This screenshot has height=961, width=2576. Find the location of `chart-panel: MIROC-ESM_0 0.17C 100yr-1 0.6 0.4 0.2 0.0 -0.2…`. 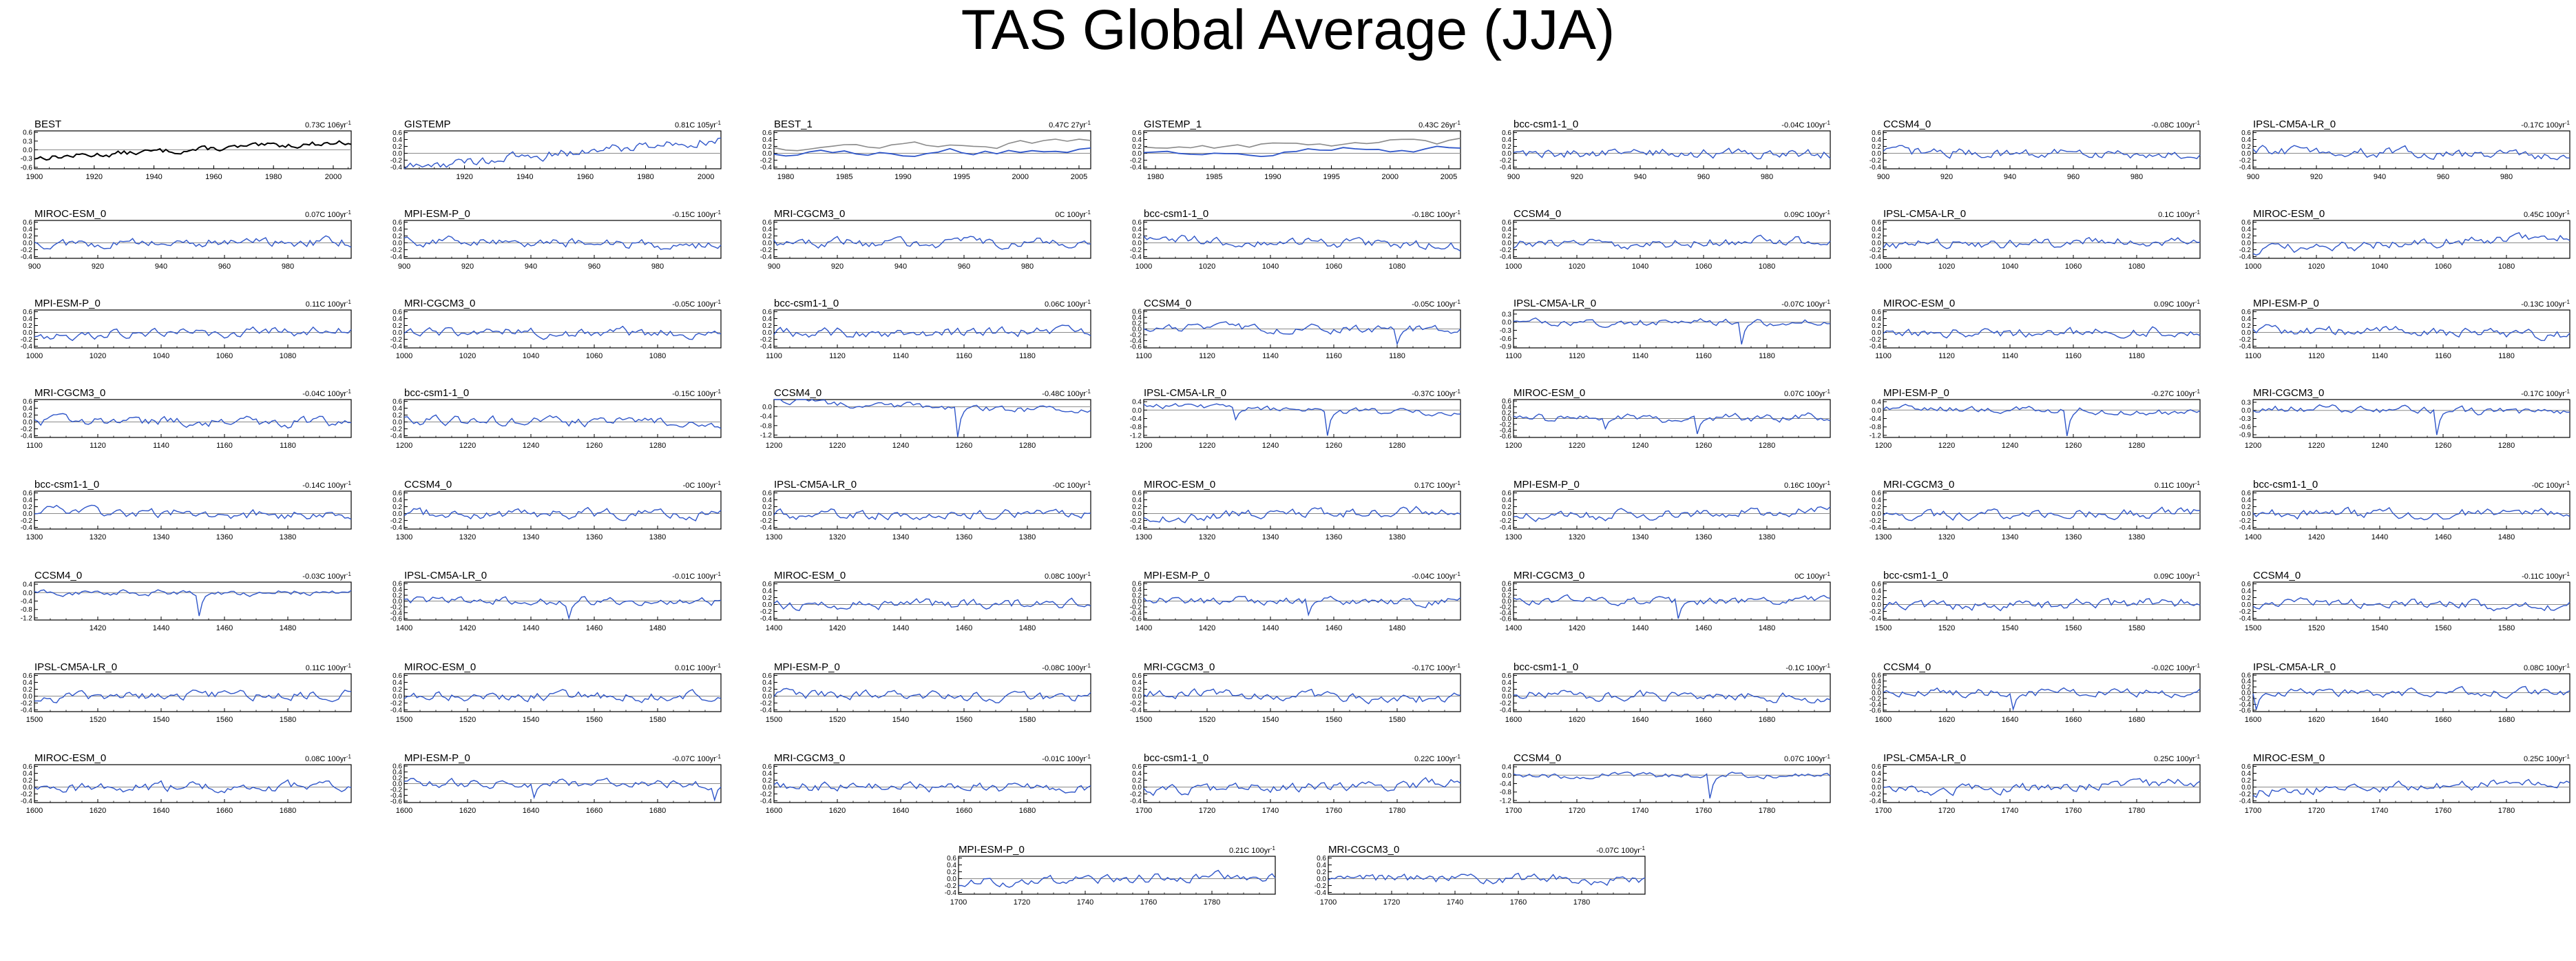

chart-panel: MIROC-ESM_0 0.17C 100yr-1 0.6 0.4 0.2 0.0 -0.2… is located at coordinates (1288, 511).